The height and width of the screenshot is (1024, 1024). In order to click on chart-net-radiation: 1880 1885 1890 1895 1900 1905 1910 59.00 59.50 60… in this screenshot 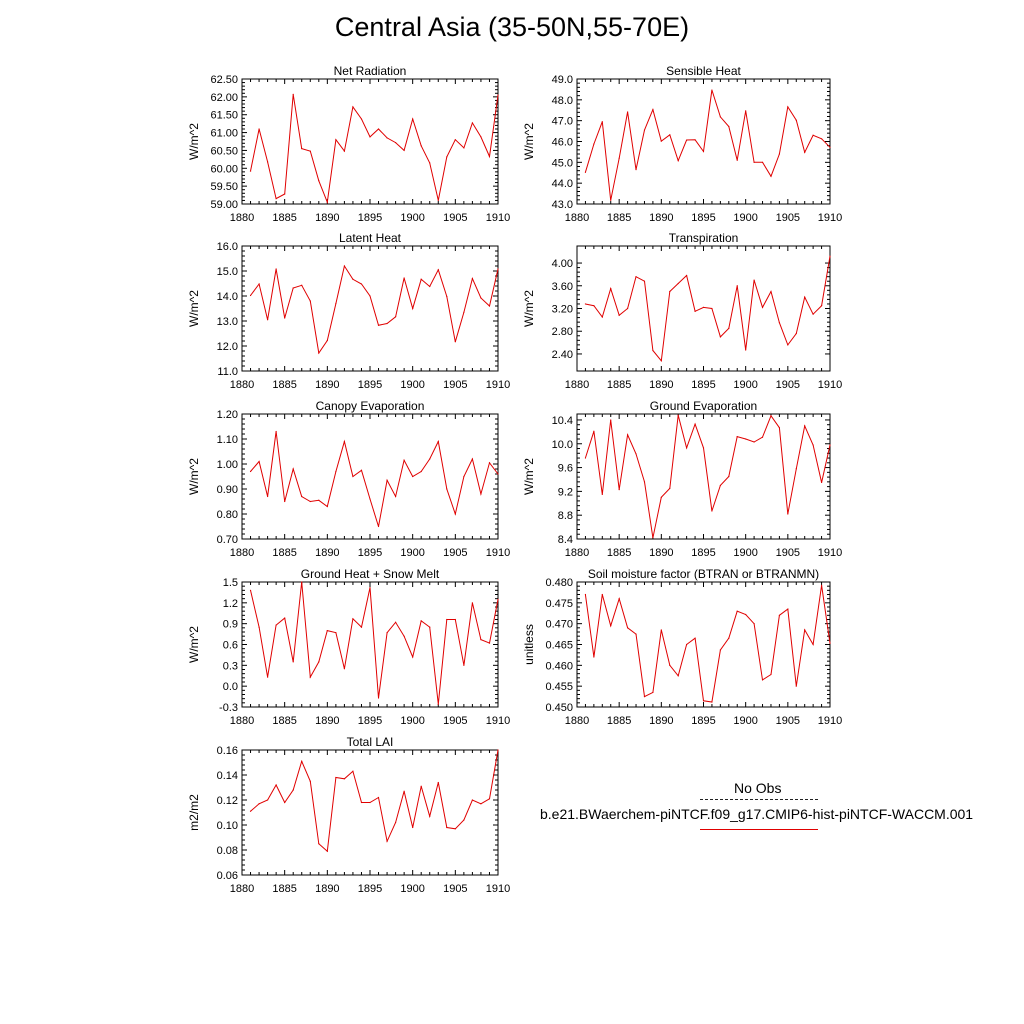, I will do `click(348, 144)`.